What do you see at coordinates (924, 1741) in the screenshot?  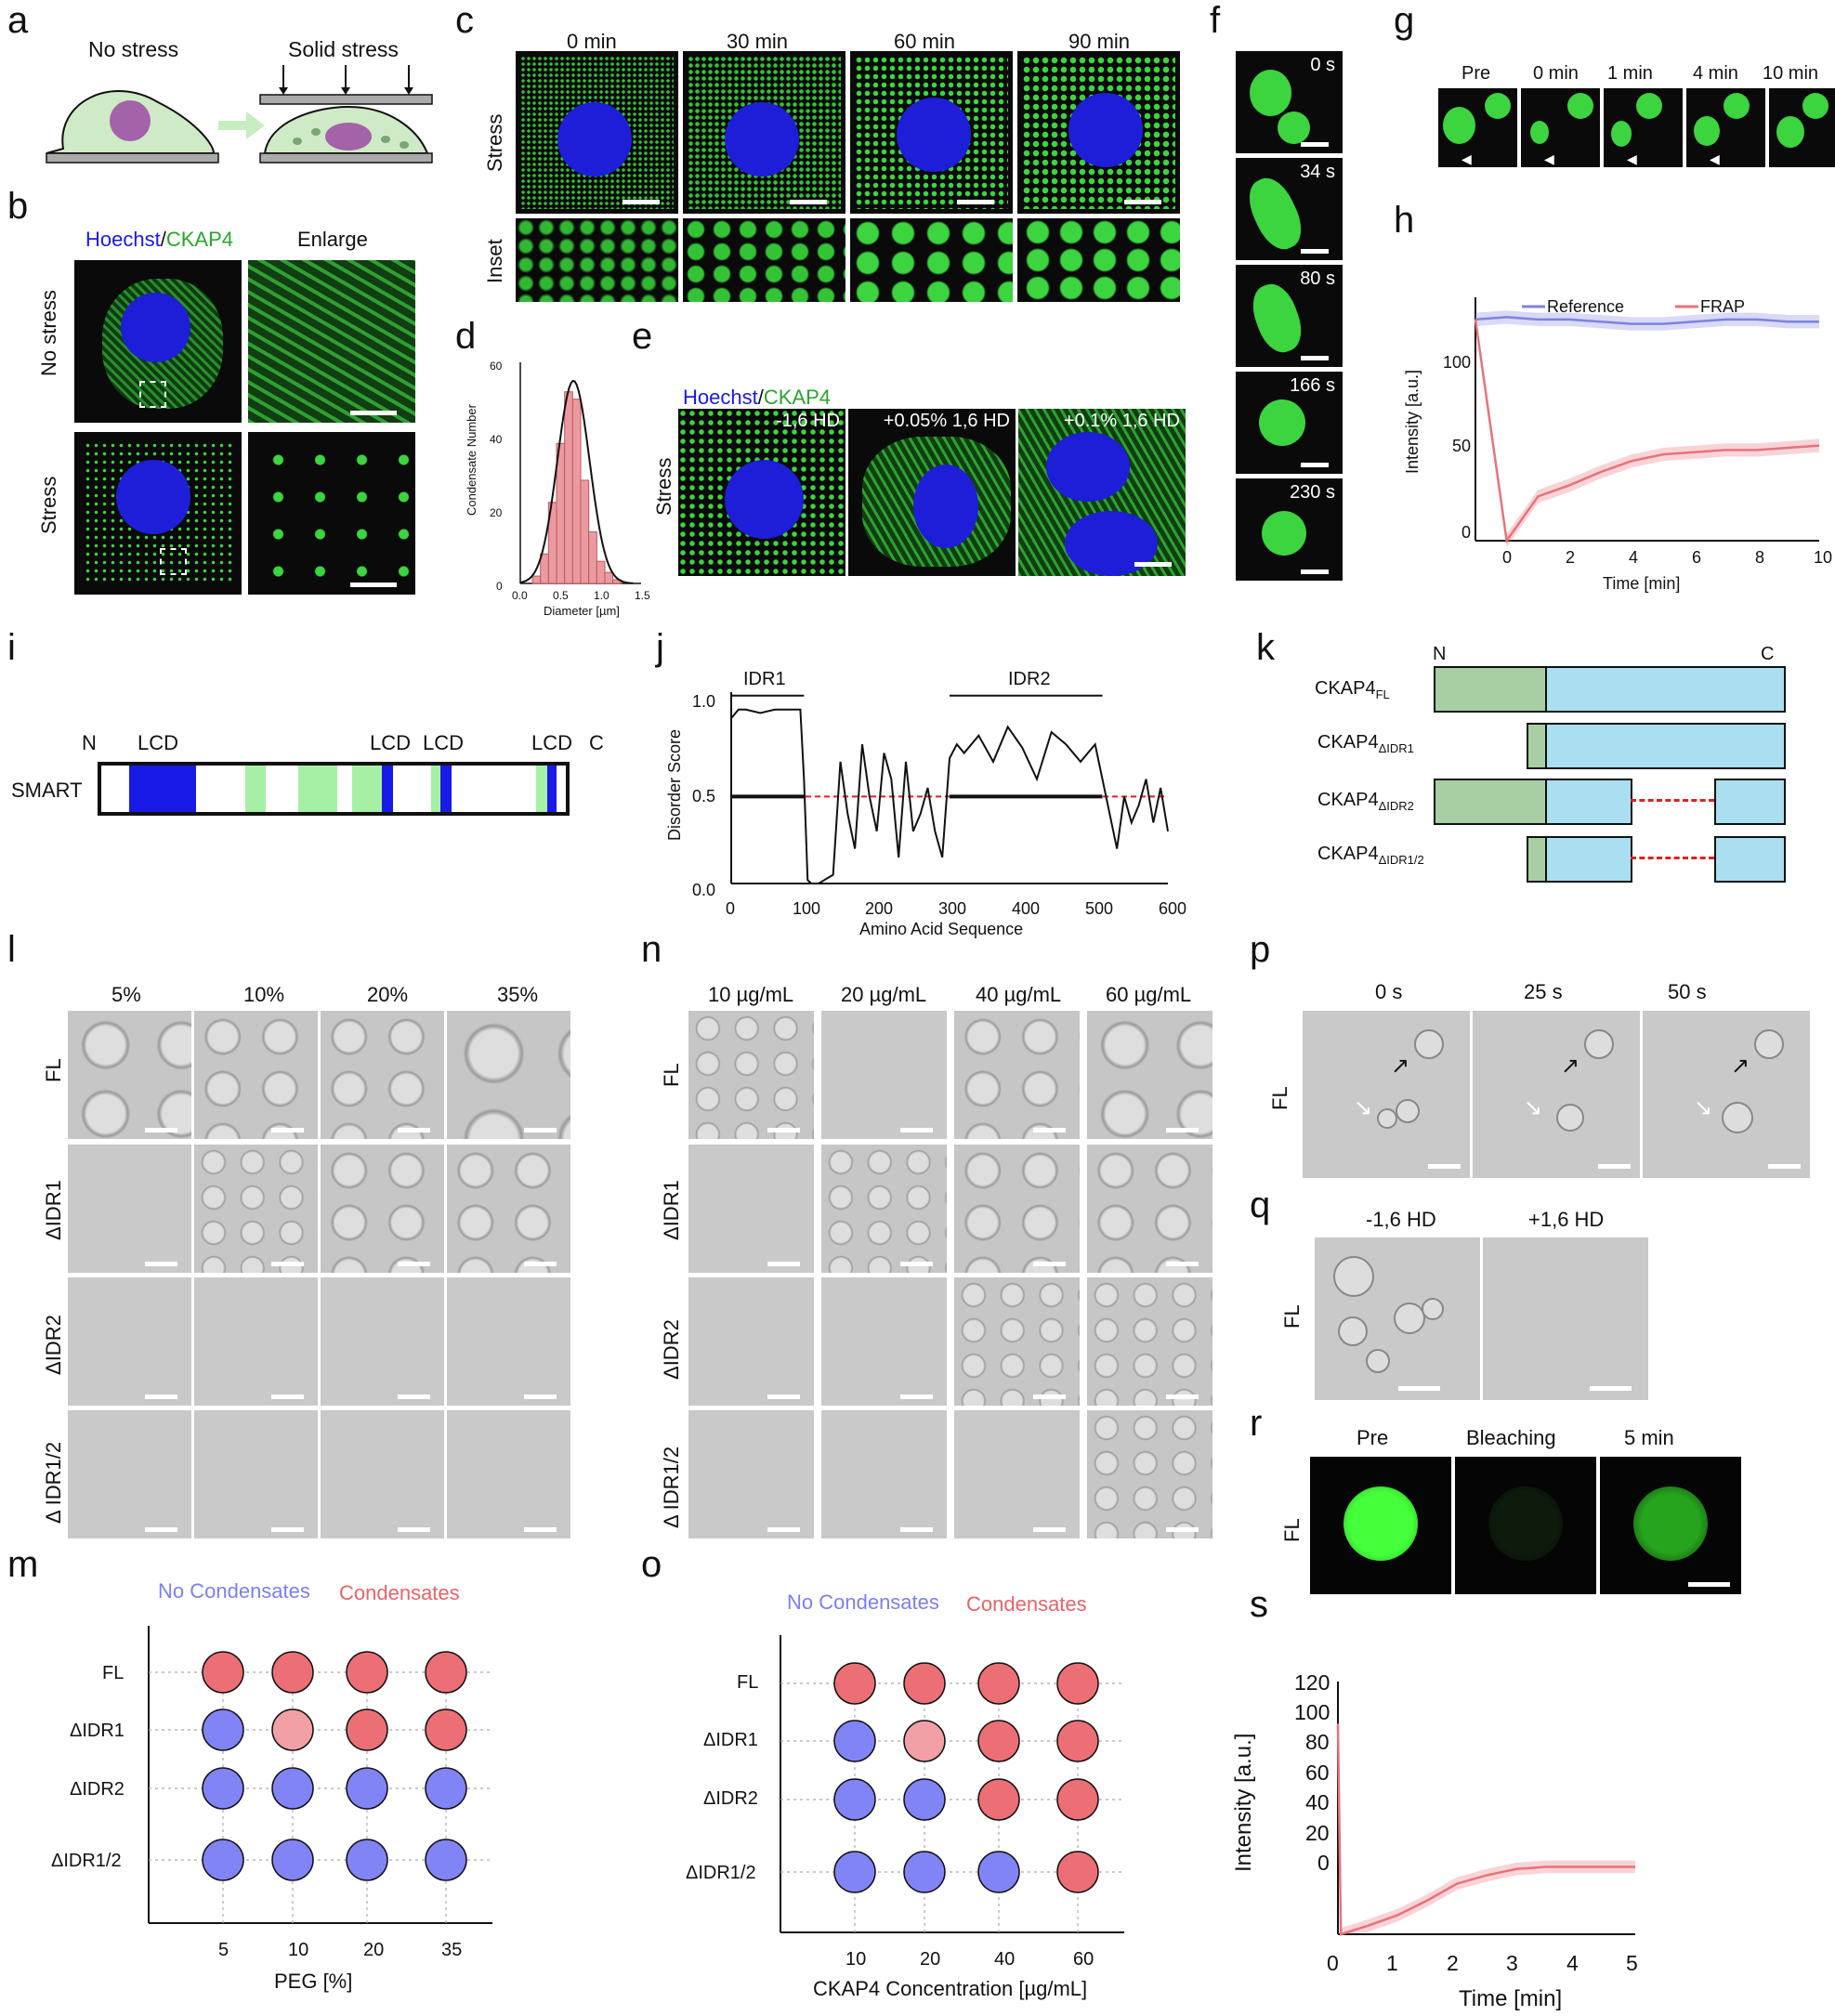 I see `dot-partial` at bounding box center [924, 1741].